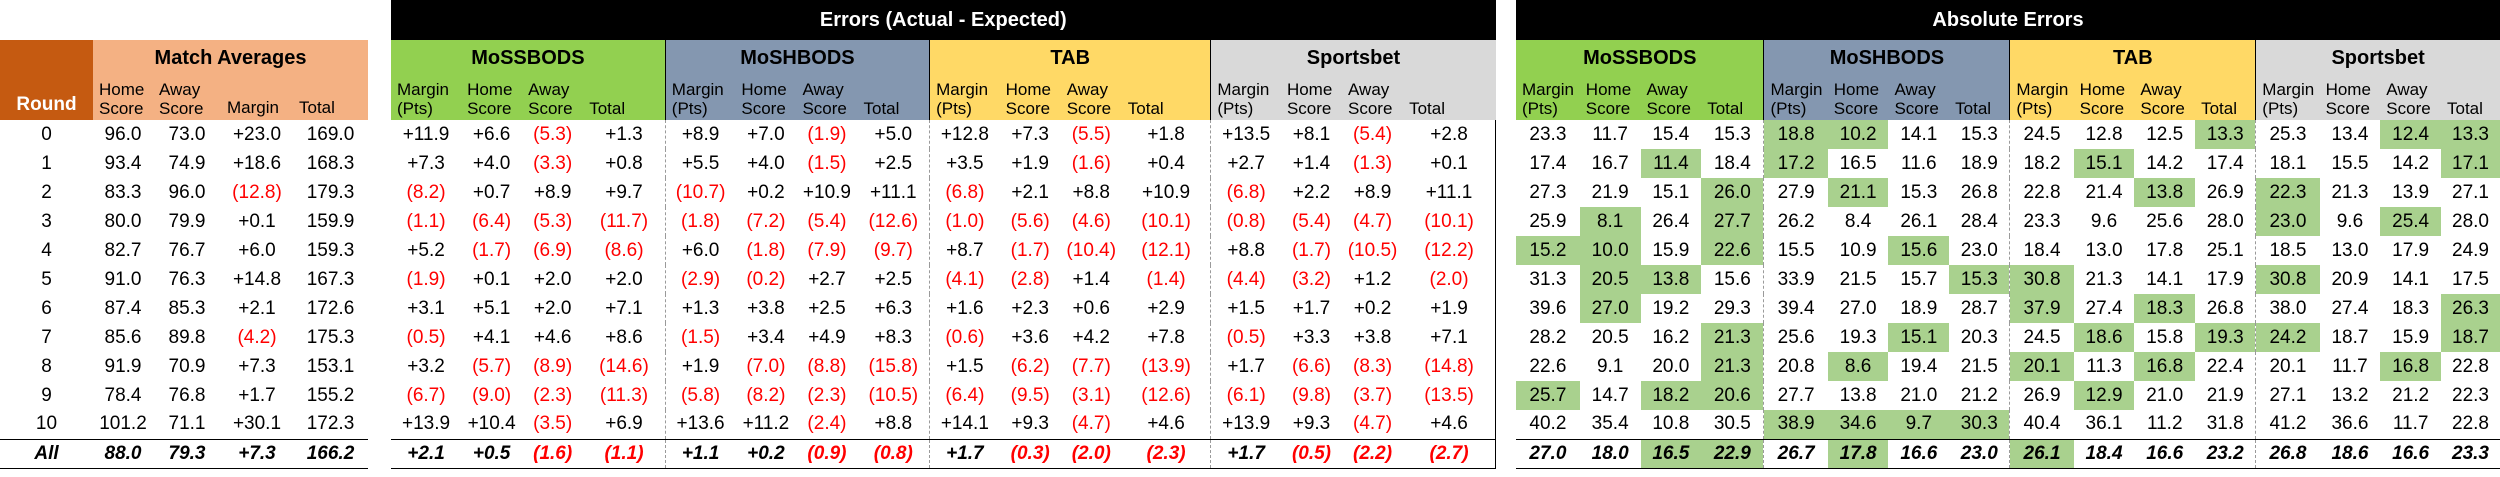 The height and width of the screenshot is (477, 2500). Describe the element at coordinates (964, 308) in the screenshot. I see `error-cell: +1.6` at that location.